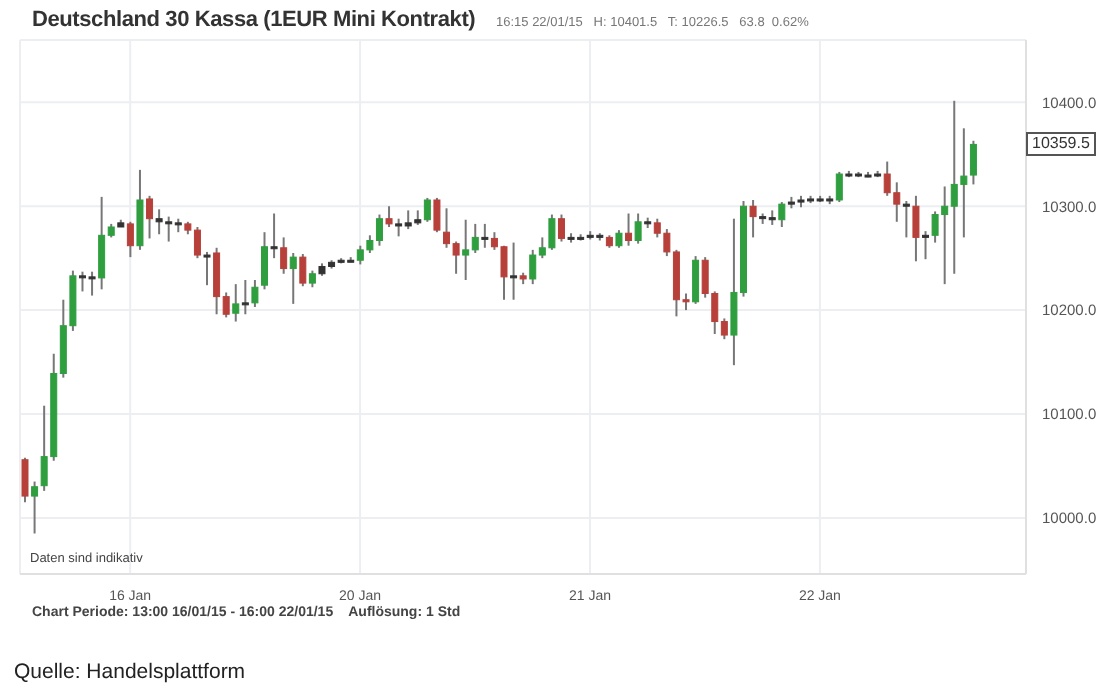 The image size is (1120, 698). Describe the element at coordinates (1061, 144) in the screenshot. I see `text: 10359.5` at that location.